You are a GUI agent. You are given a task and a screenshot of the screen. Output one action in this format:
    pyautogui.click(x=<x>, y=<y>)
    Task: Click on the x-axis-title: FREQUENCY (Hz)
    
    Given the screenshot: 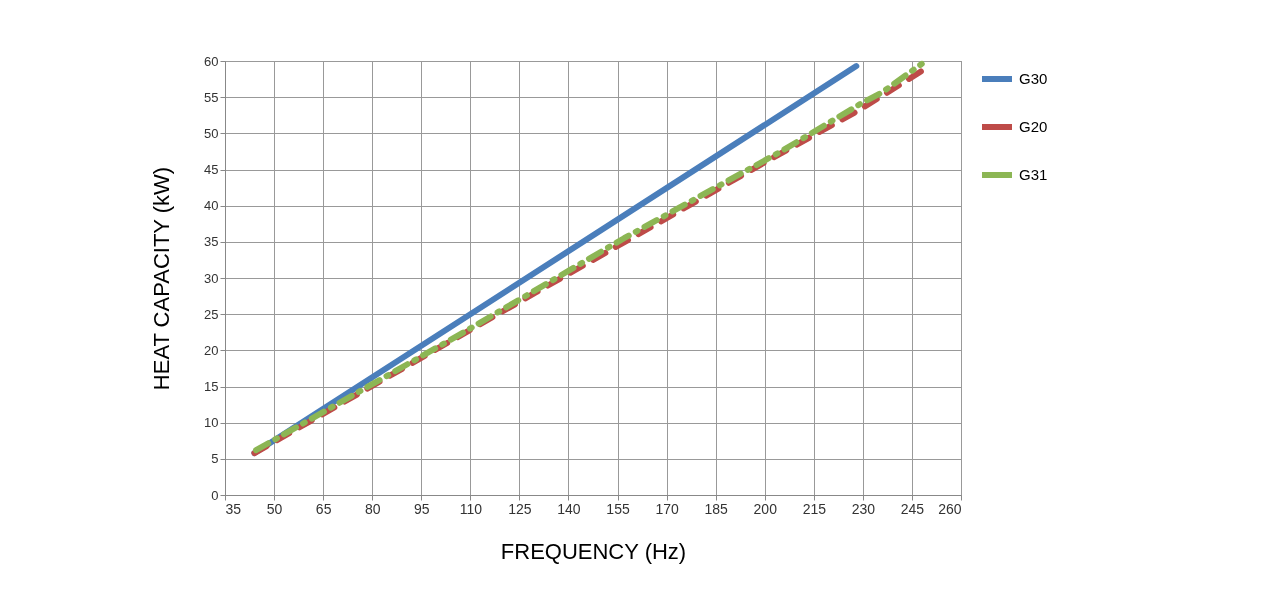 What is the action you would take?
    pyautogui.click(x=593, y=551)
    